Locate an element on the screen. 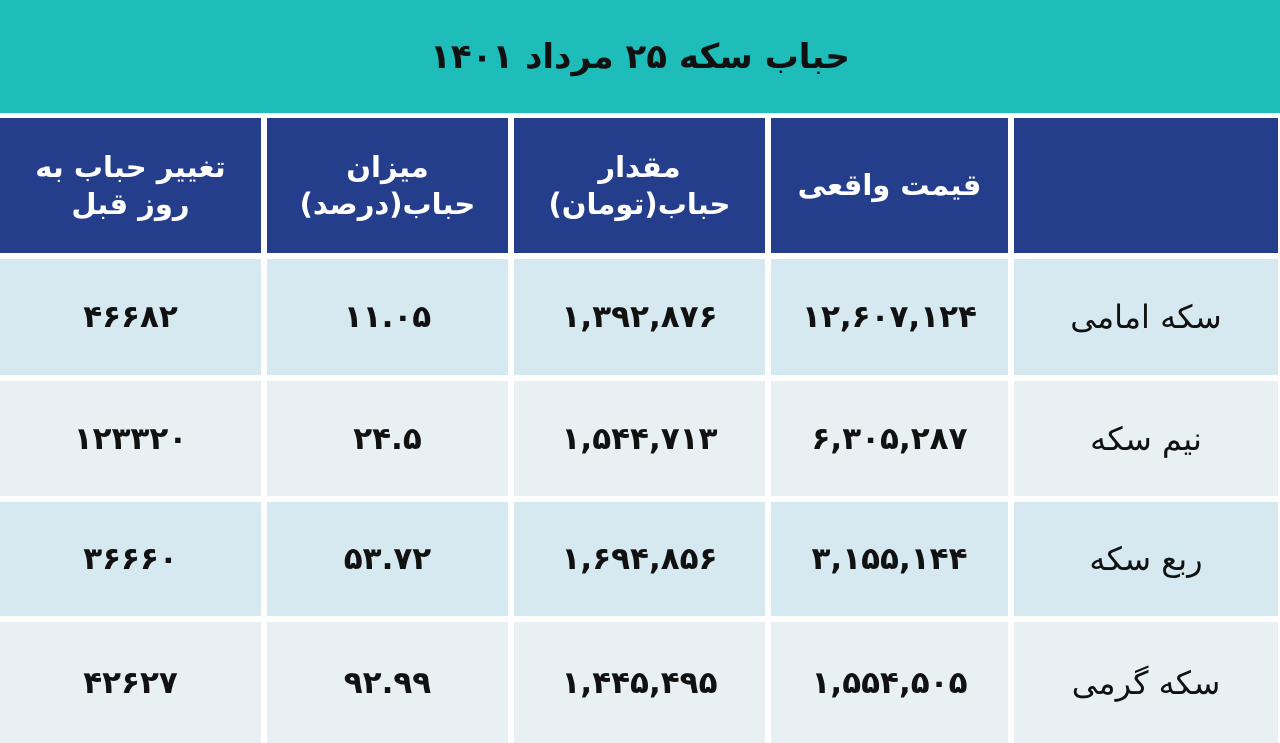 The width and height of the screenshot is (1280, 743). cell-real-price: ۳,۱۵۵,۱۴۴ is located at coordinates (889, 559).